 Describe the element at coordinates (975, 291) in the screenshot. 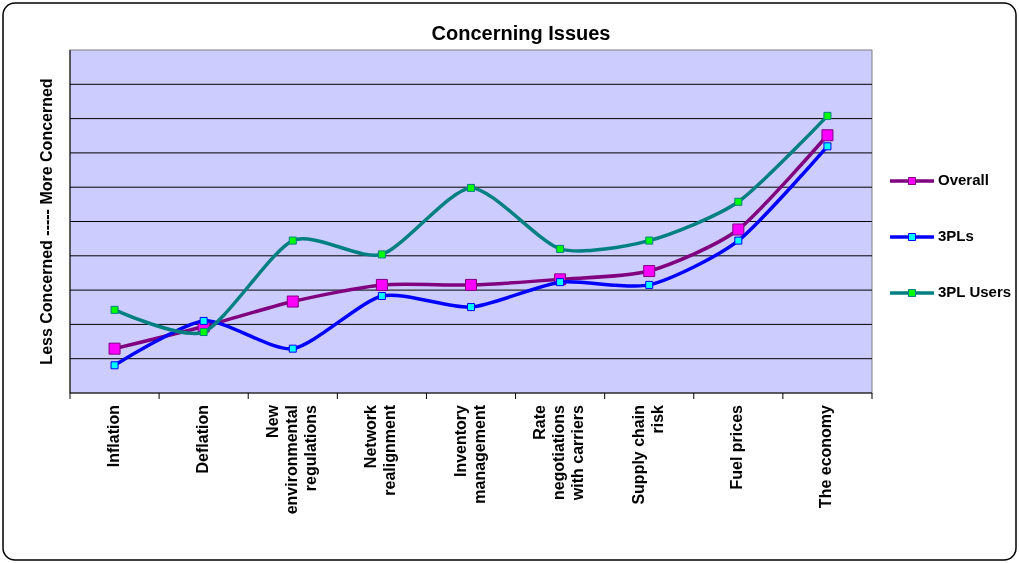

I see `legend-label: 3PL Users` at that location.